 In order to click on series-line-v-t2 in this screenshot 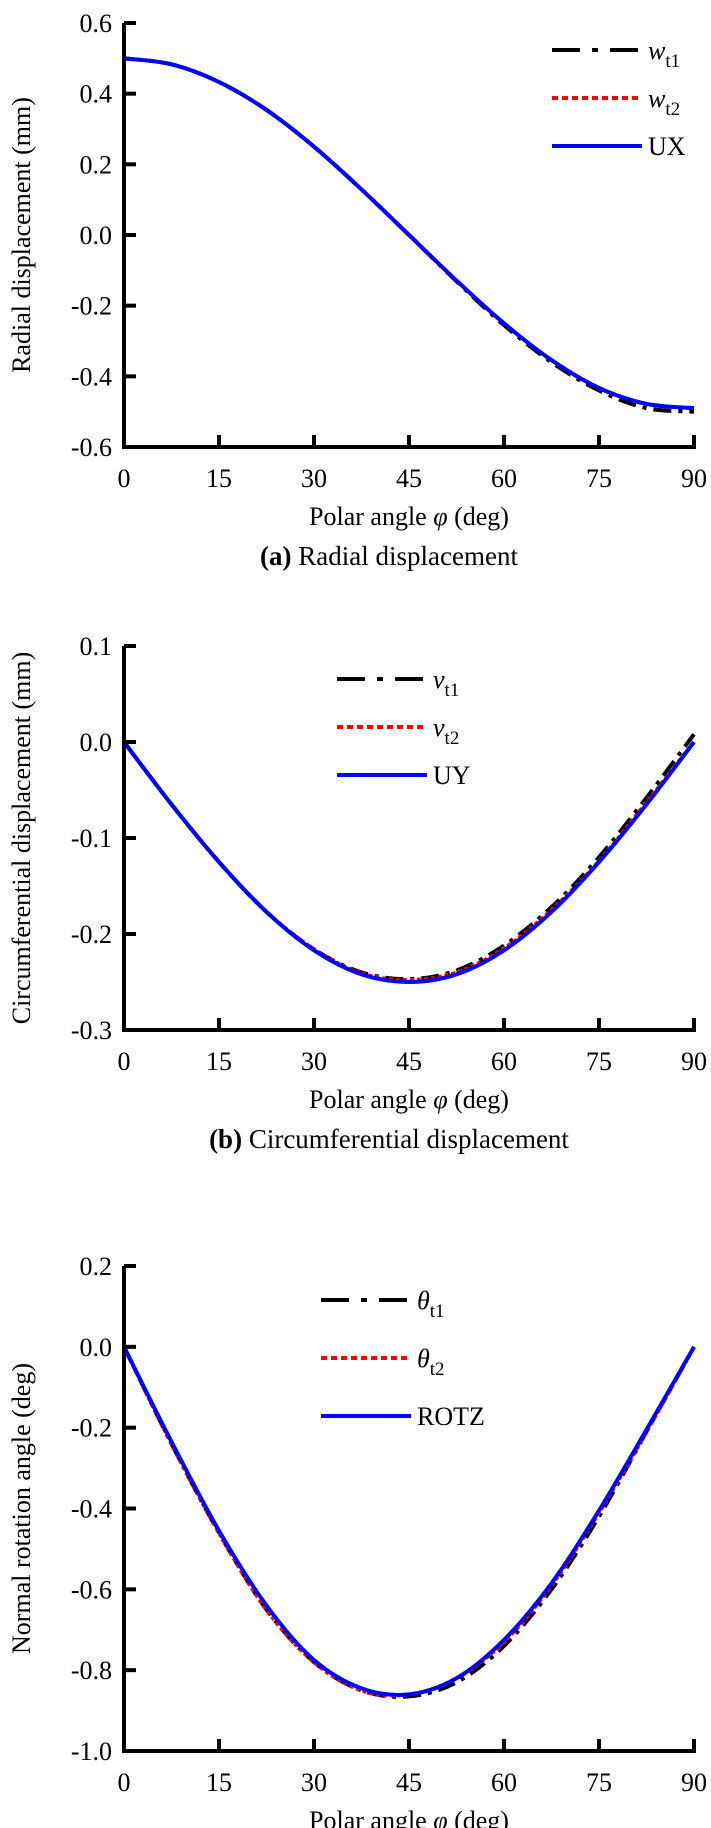, I will do `click(409, 861)`.